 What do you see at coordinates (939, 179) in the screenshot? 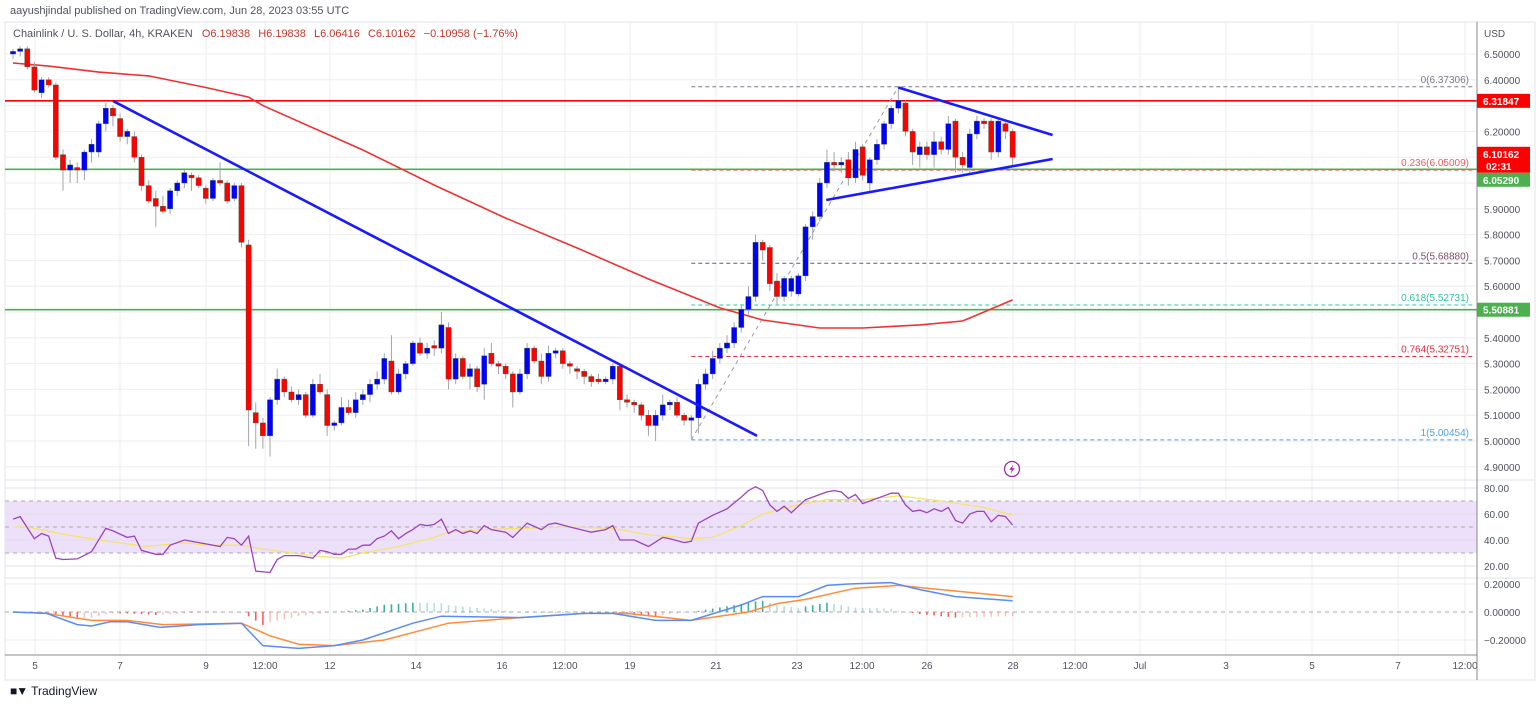
I see `triangle-lower` at bounding box center [939, 179].